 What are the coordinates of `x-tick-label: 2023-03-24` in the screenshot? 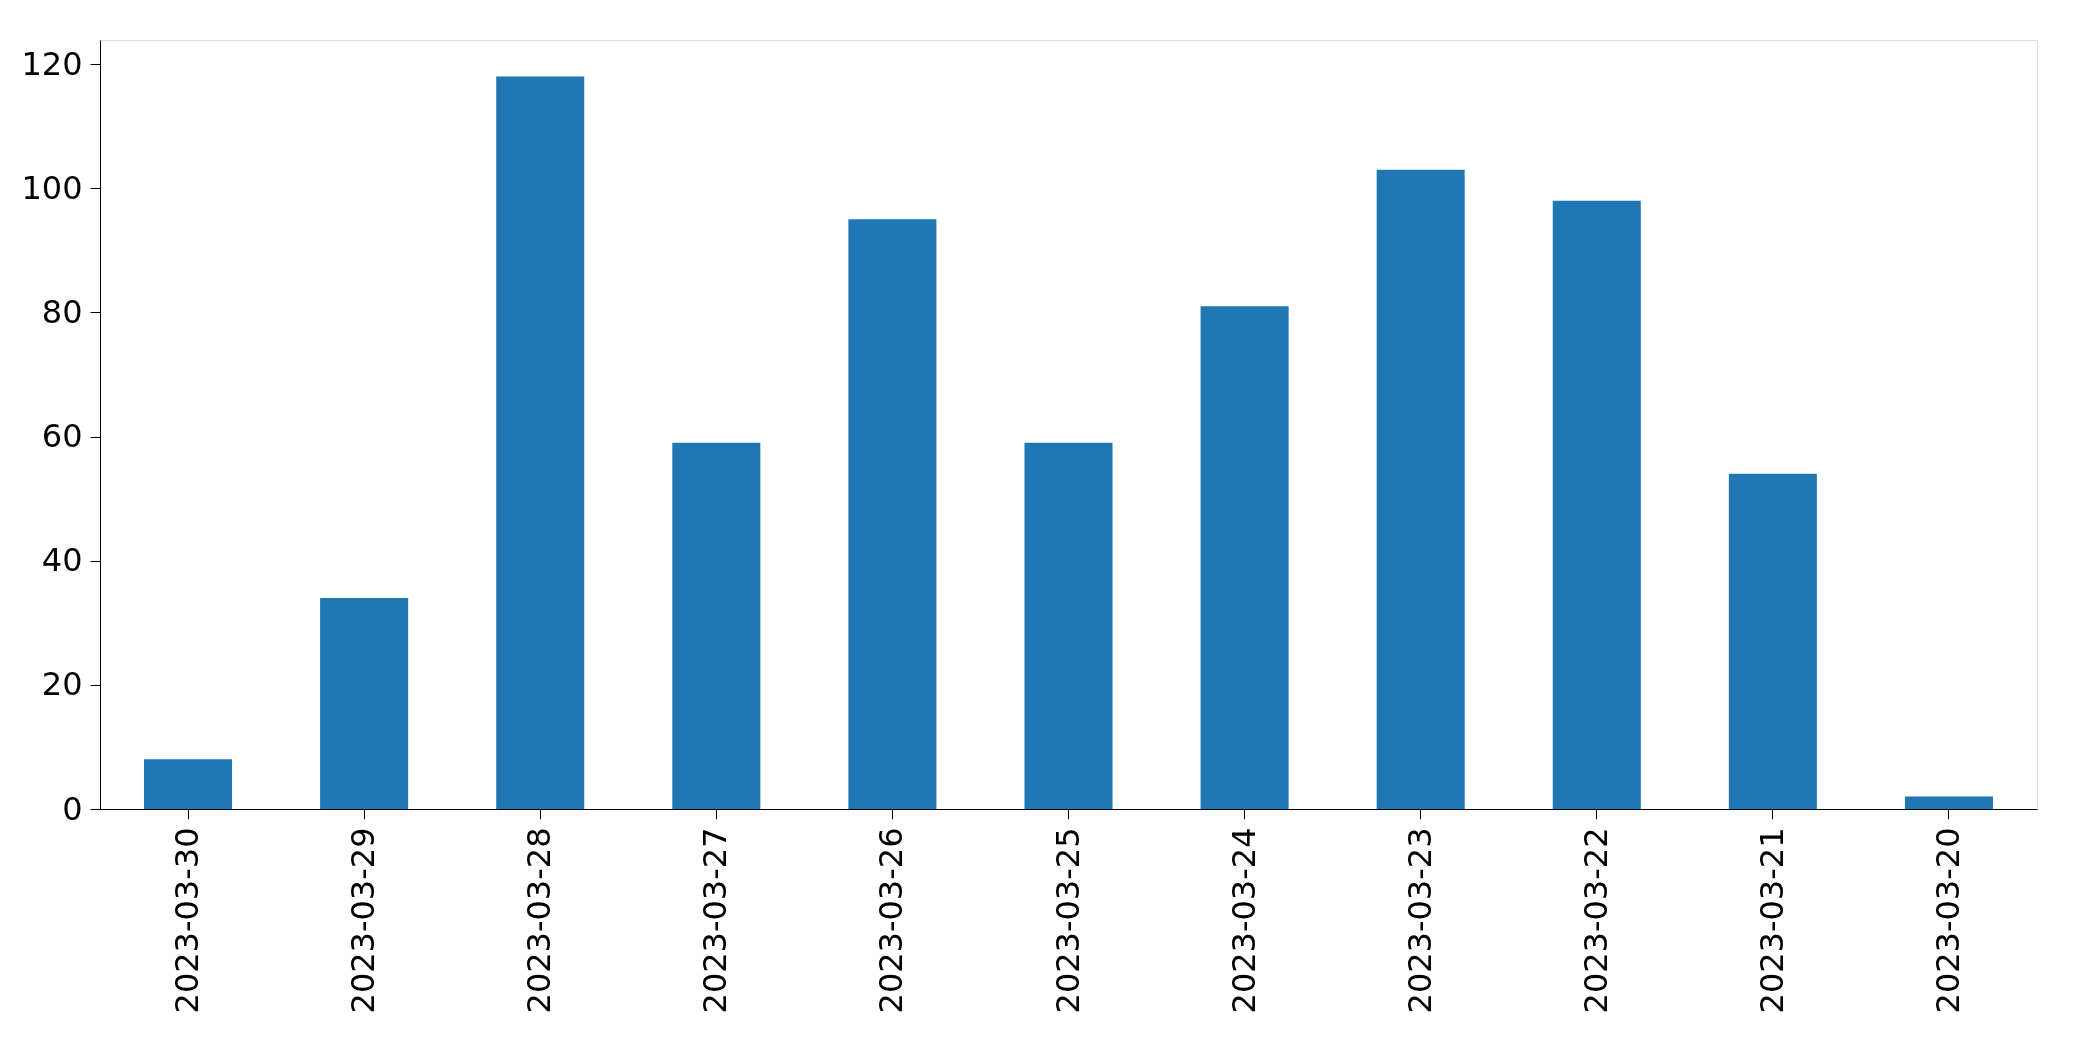 It's located at (1243, 920).